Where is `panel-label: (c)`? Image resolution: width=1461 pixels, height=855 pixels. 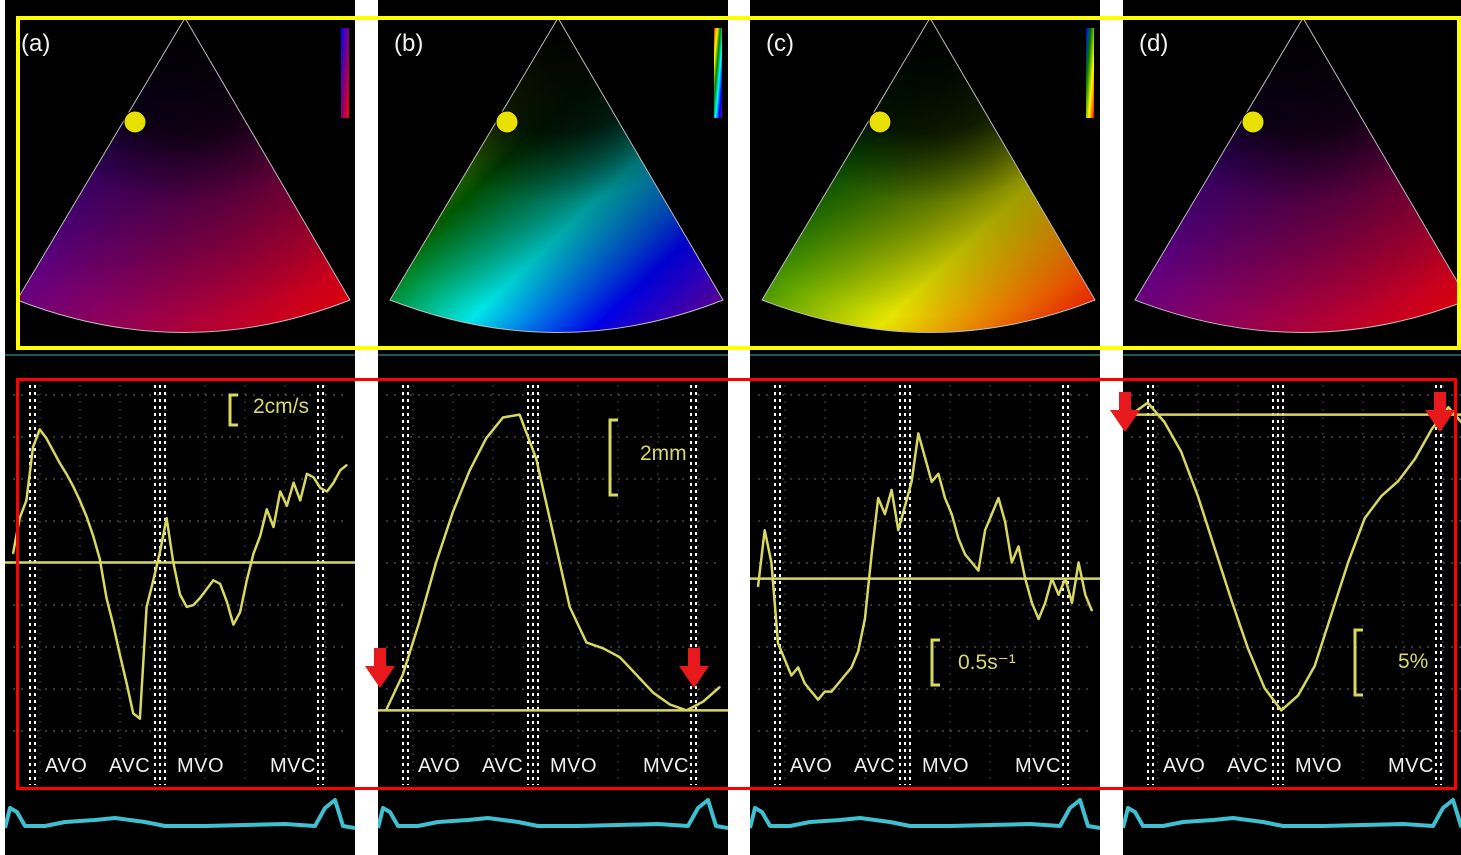 panel-label: (c) is located at coordinates (780, 43).